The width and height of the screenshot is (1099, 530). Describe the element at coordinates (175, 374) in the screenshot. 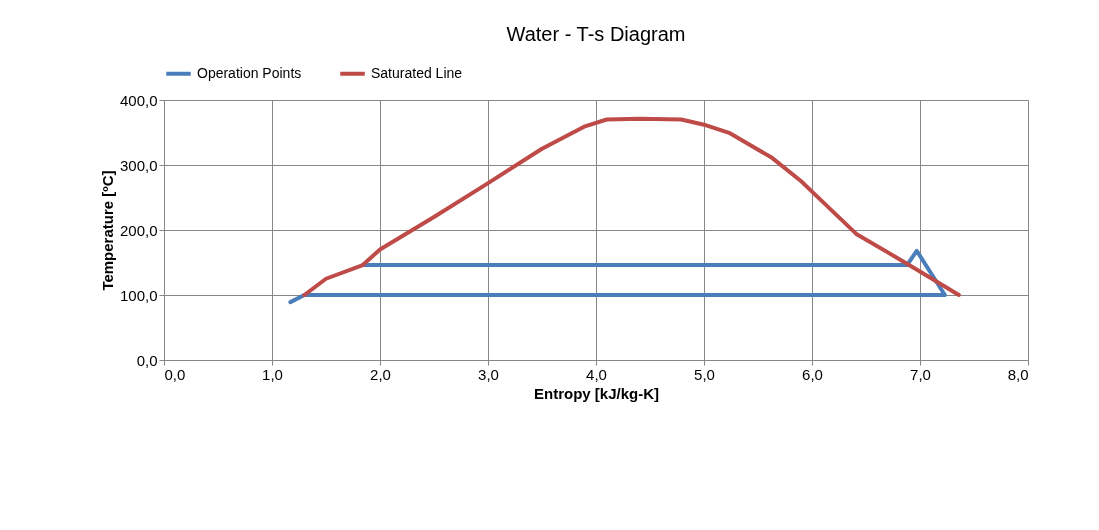

I see `x-tick-label: 0,0` at that location.